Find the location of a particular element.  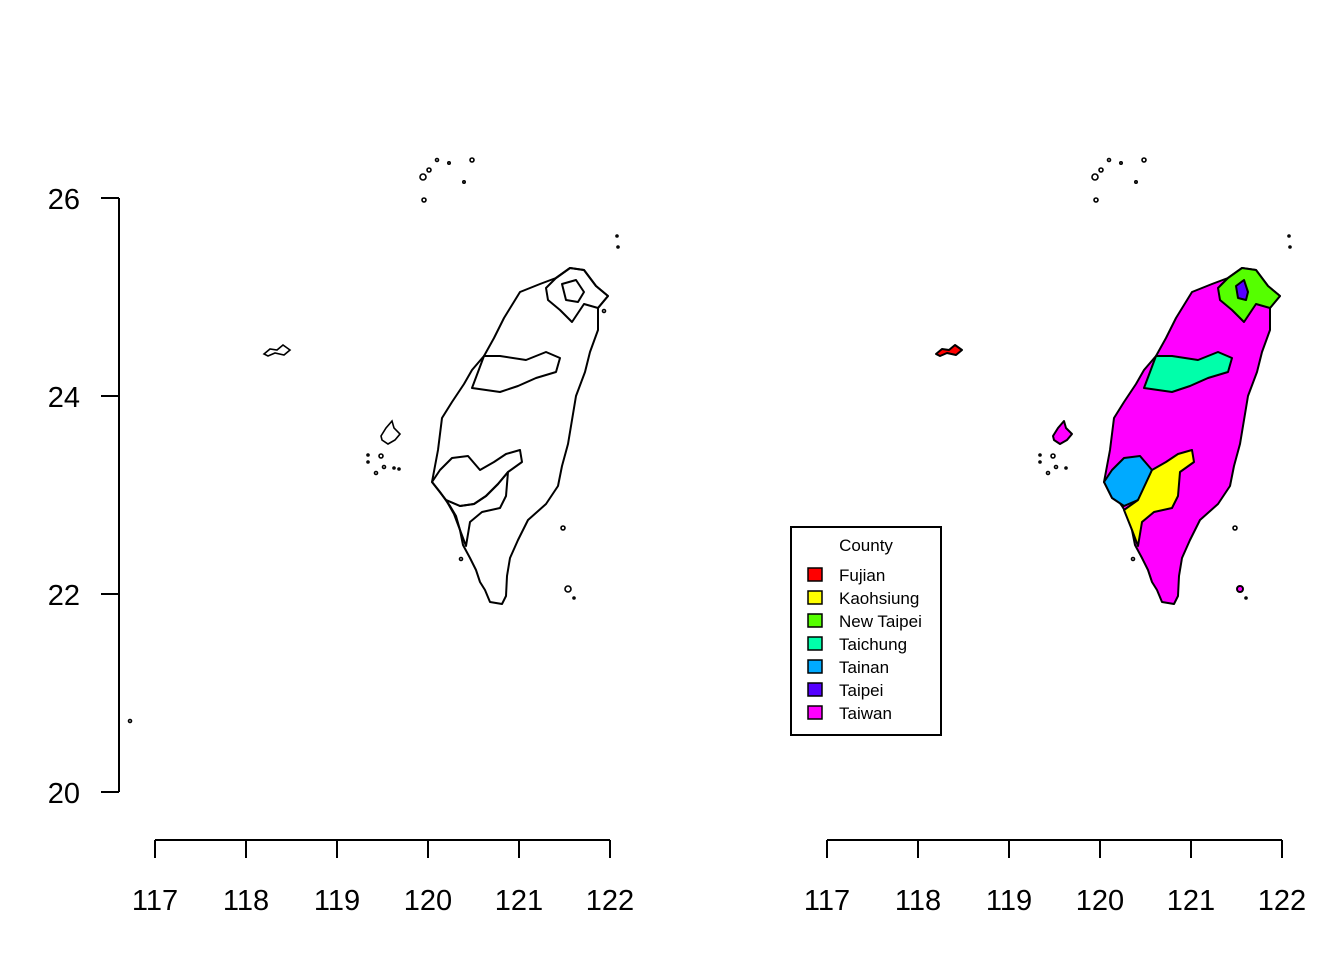

legend-label: Fujian is located at coordinates (862, 575).